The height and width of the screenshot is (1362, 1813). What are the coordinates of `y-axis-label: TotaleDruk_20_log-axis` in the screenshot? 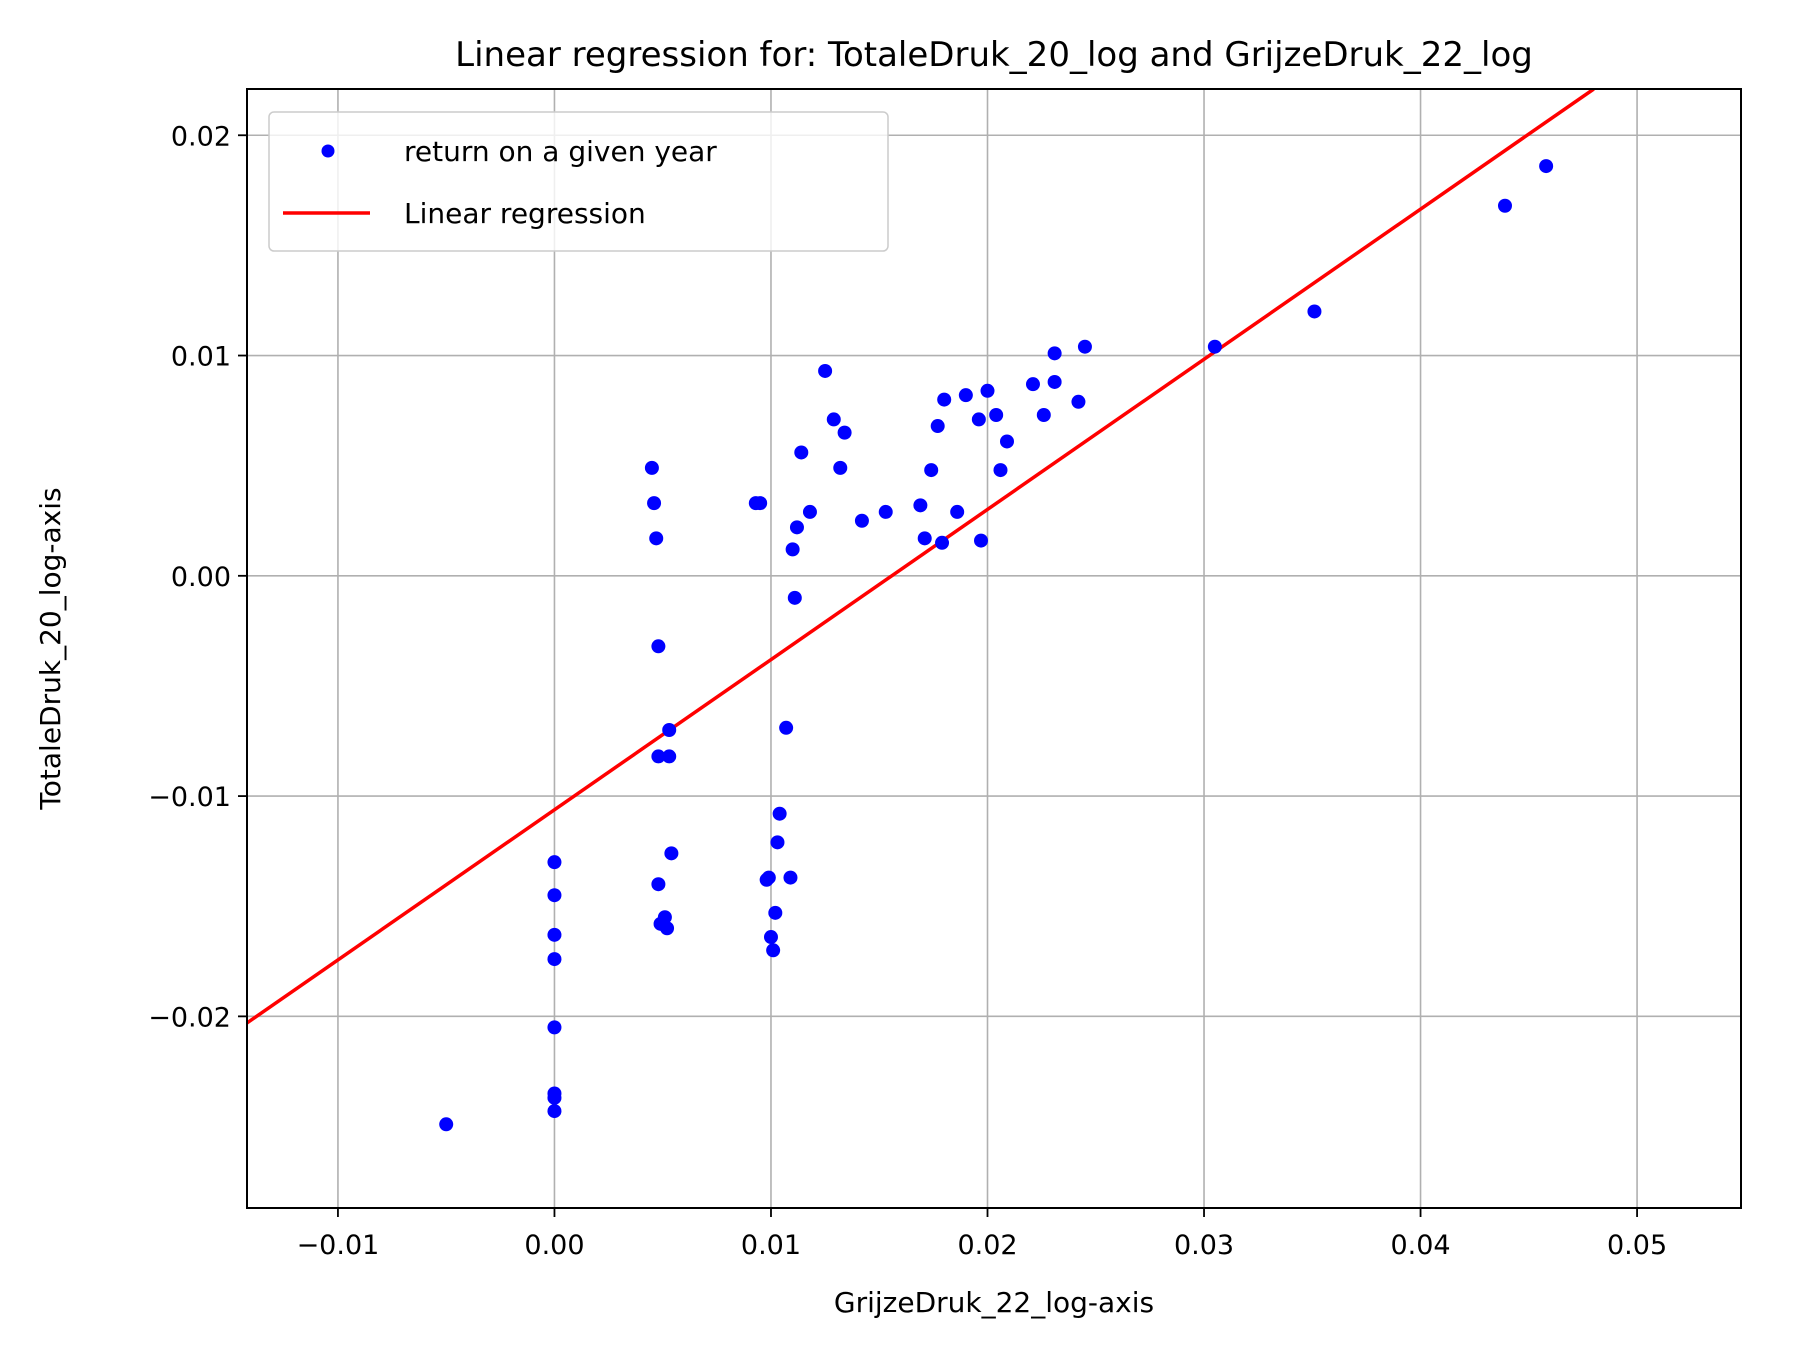 It's located at (50, 648).